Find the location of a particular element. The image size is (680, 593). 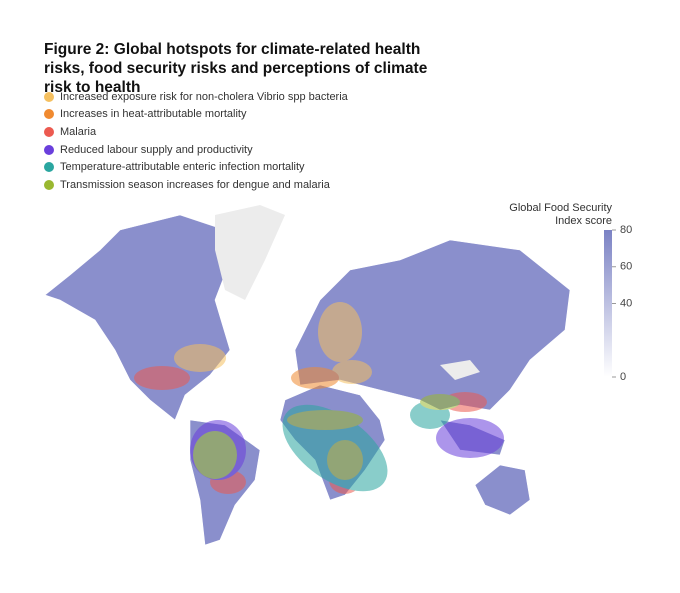

mongolia is located at coordinates (460, 370).